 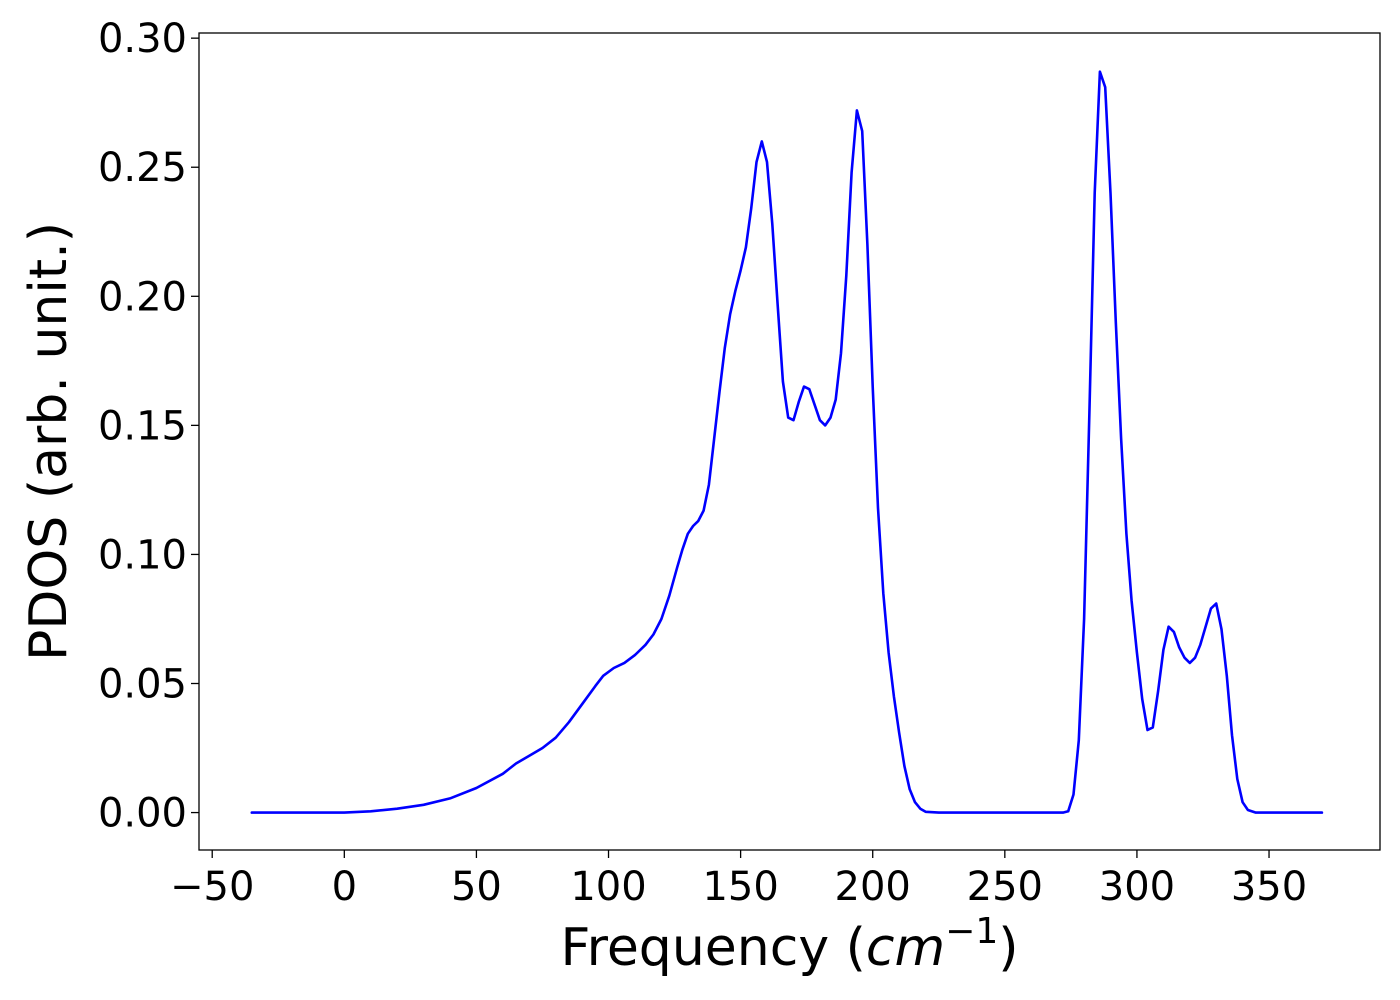 I want to click on y-tick-label: 0.20, so click(x=142, y=297).